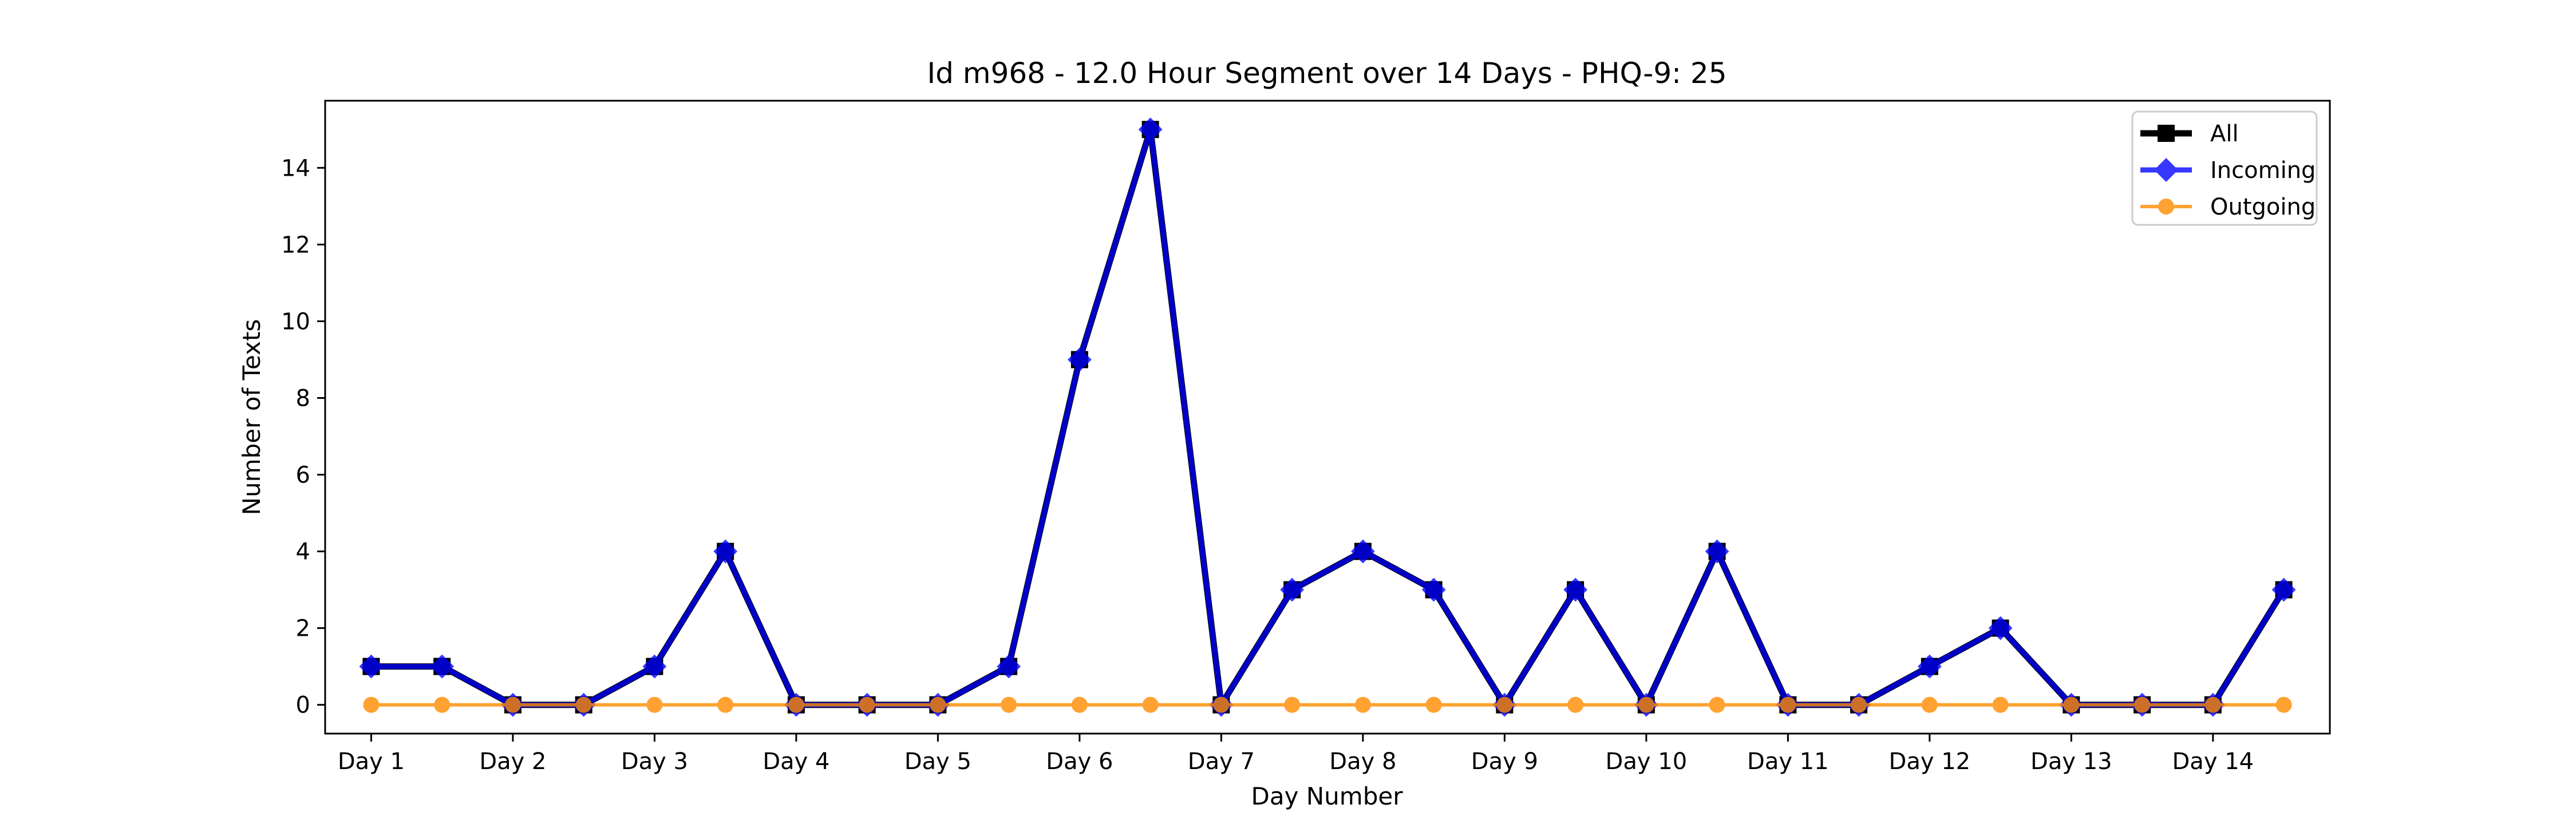 This screenshot has width=2576, height=824. Describe the element at coordinates (1221, 761) in the screenshot. I see `x-tick-label: Day 7` at that location.